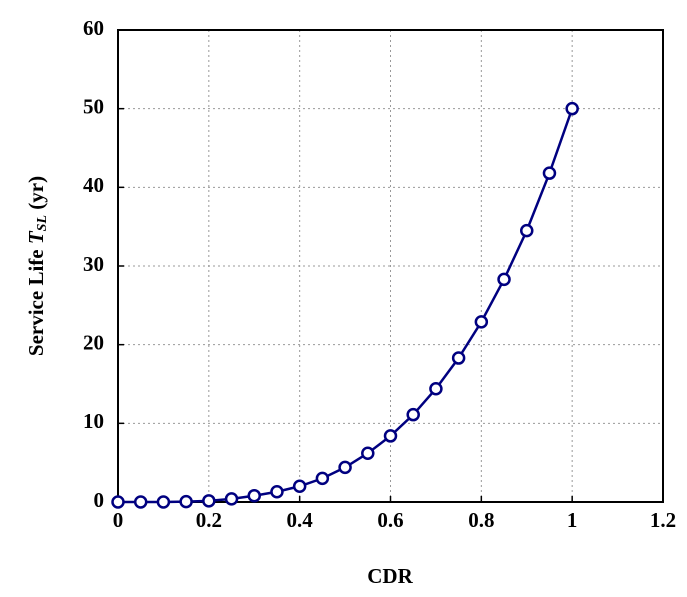  I want to click on y-label-text: Service Life, so click(36, 302).